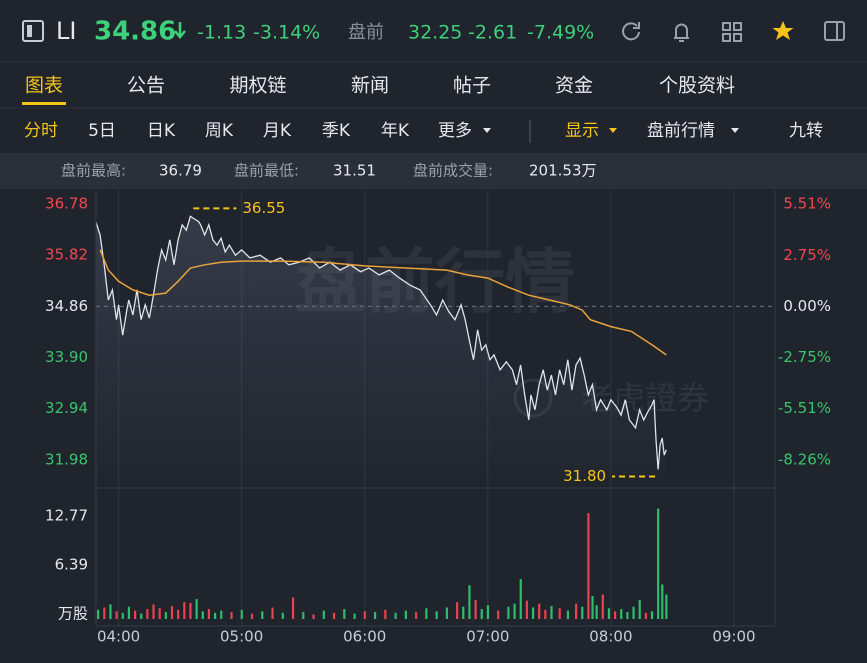 The height and width of the screenshot is (663, 867). What do you see at coordinates (563, 171) in the screenshot?
I see `stat-value: 201.53万` at bounding box center [563, 171].